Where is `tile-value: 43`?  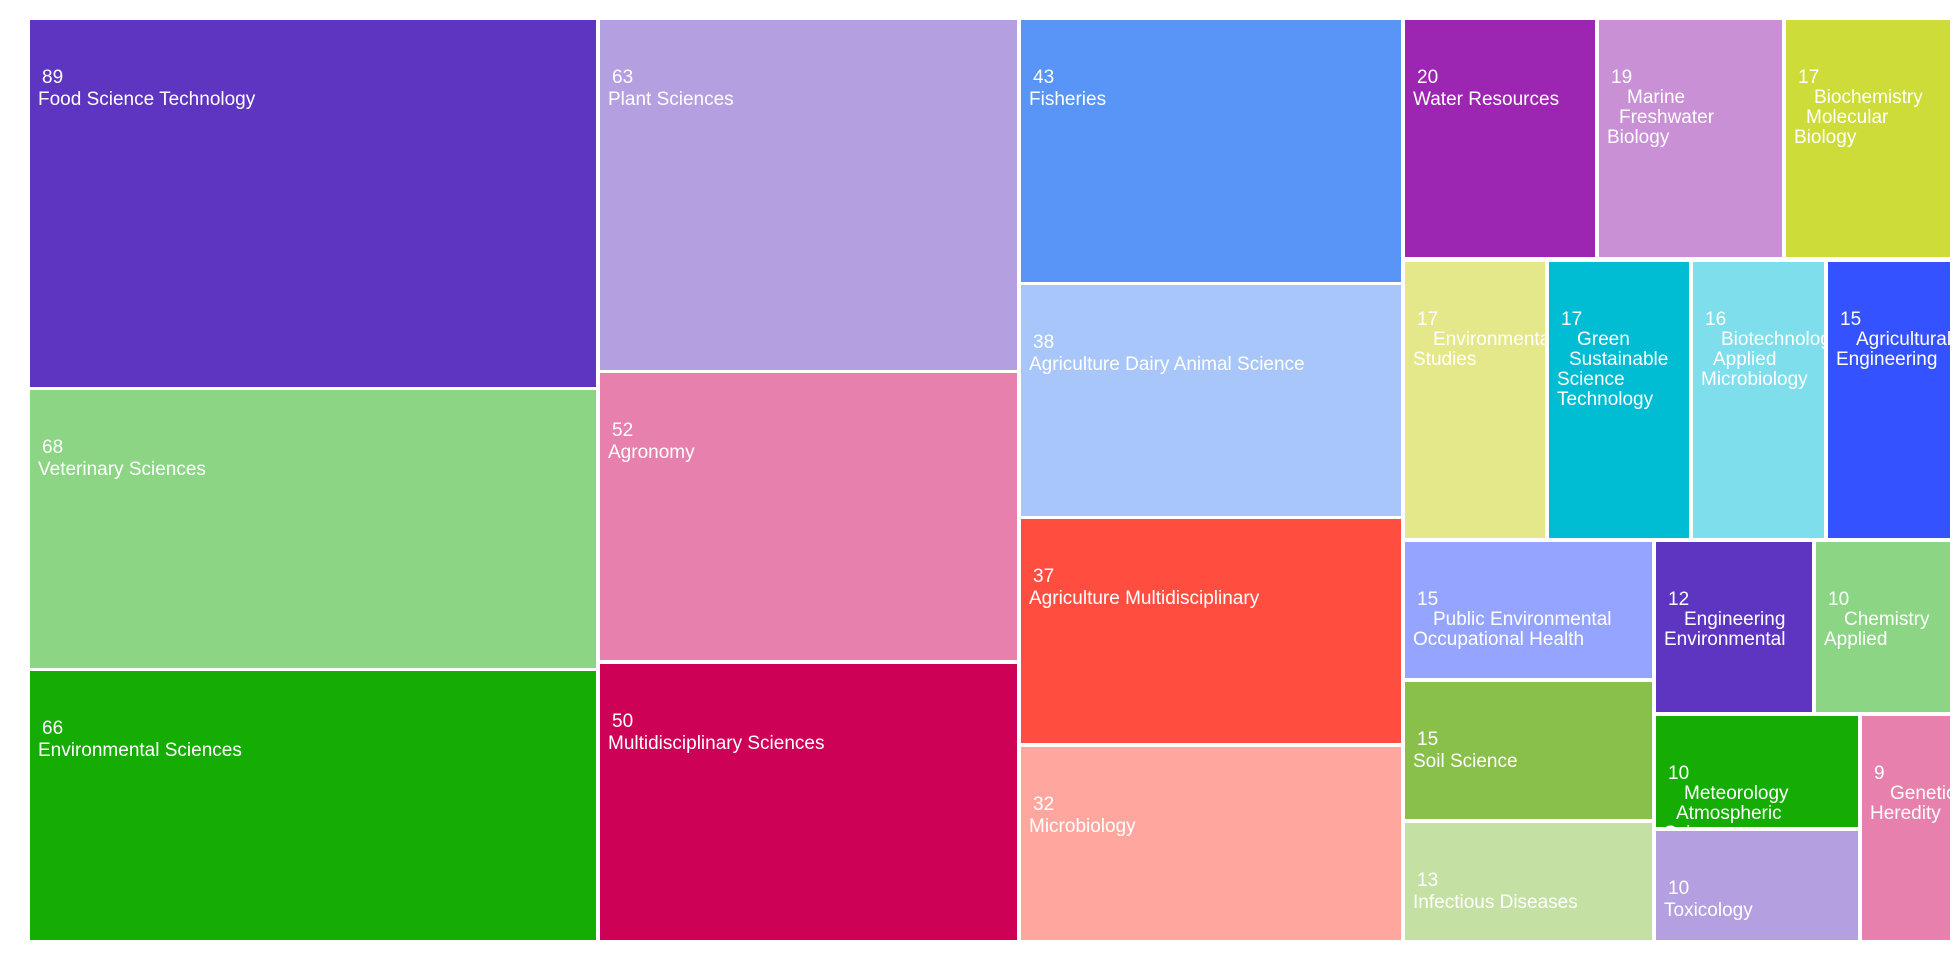 tile-value: 43 is located at coordinates (1044, 77).